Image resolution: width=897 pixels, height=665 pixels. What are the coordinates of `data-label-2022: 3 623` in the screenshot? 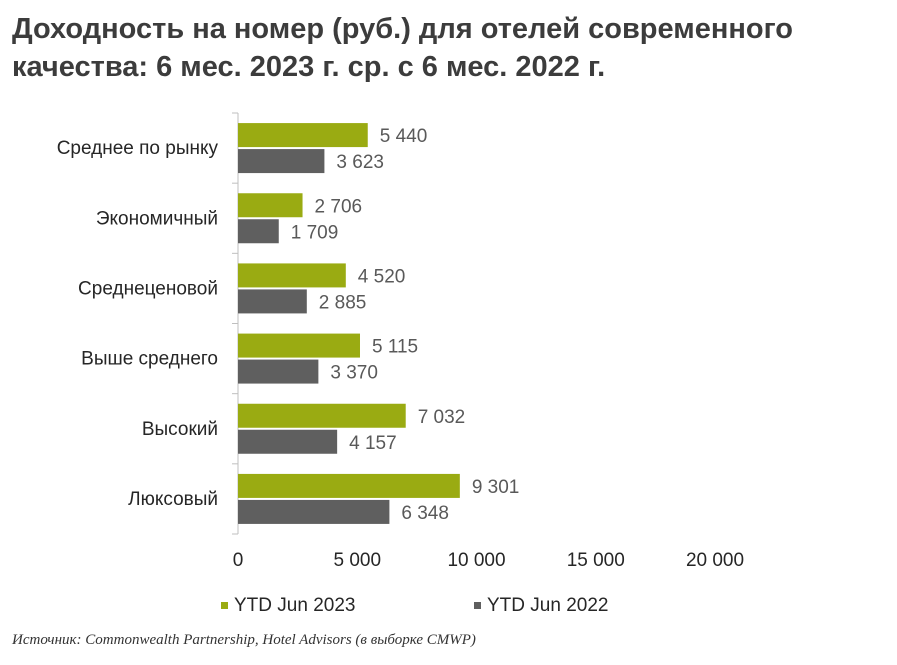 It's located at (360, 162).